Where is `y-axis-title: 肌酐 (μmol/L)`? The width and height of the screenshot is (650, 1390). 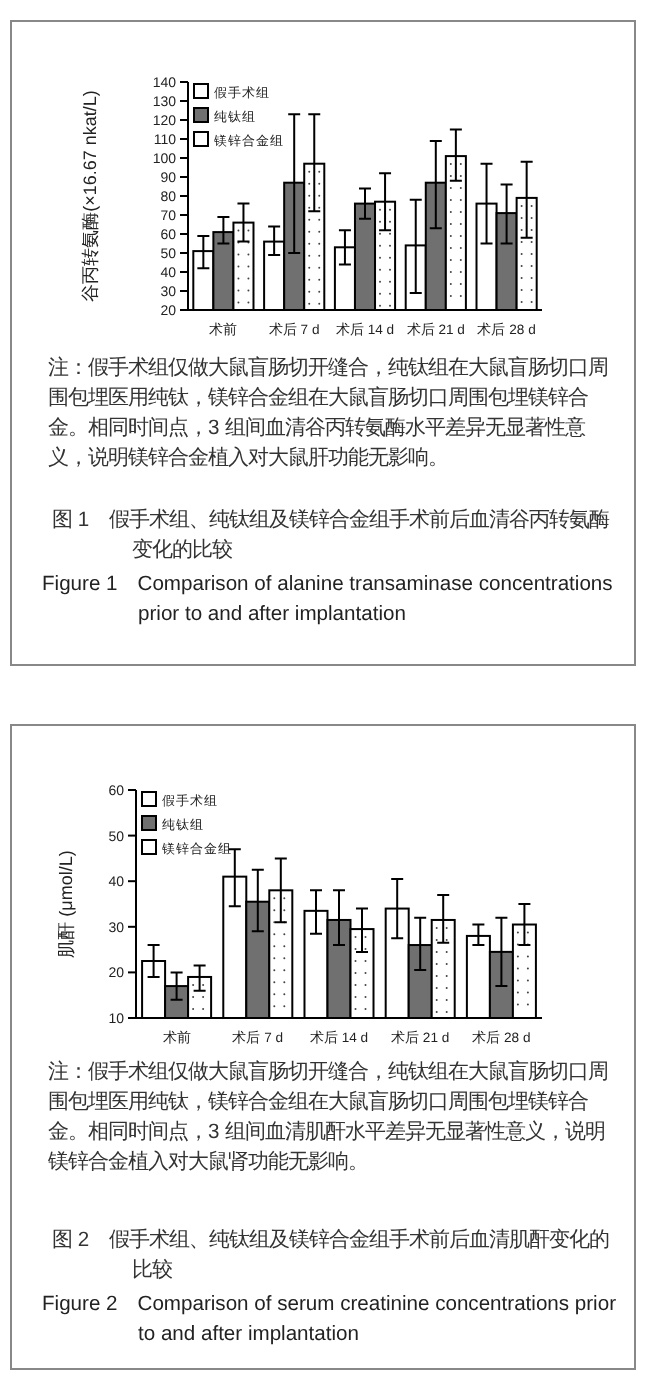 y-axis-title: 肌酐 (μmol/L) is located at coordinates (66, 904).